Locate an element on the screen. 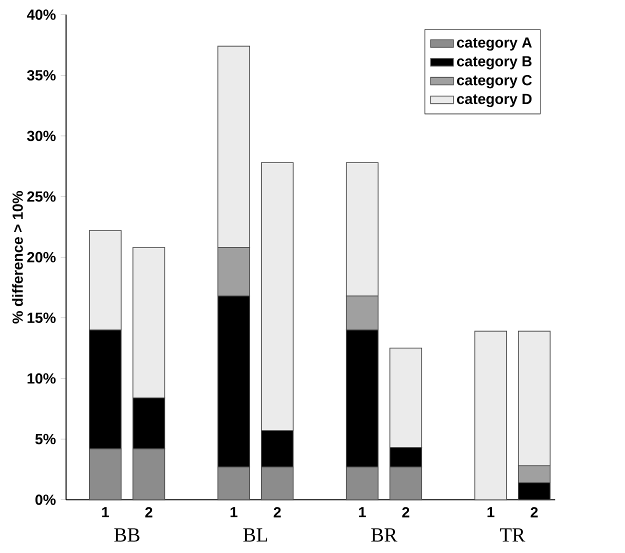 This screenshot has height=553, width=625. text: BR is located at coordinates (384, 535).